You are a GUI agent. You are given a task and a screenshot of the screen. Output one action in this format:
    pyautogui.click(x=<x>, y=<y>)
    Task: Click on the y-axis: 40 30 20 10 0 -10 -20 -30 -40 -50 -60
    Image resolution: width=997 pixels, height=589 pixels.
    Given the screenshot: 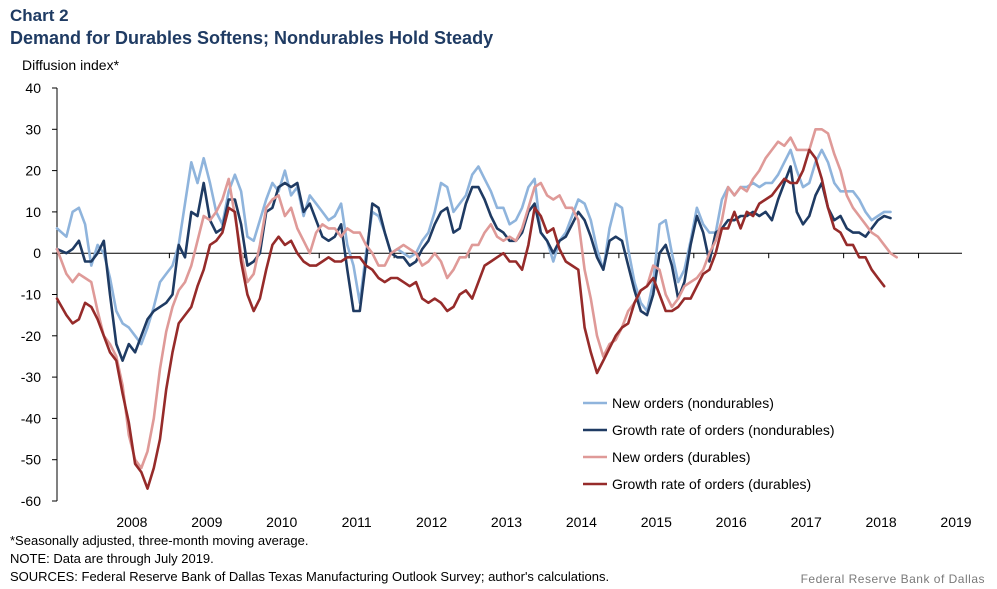 What is the action you would take?
    pyautogui.click(x=39, y=294)
    